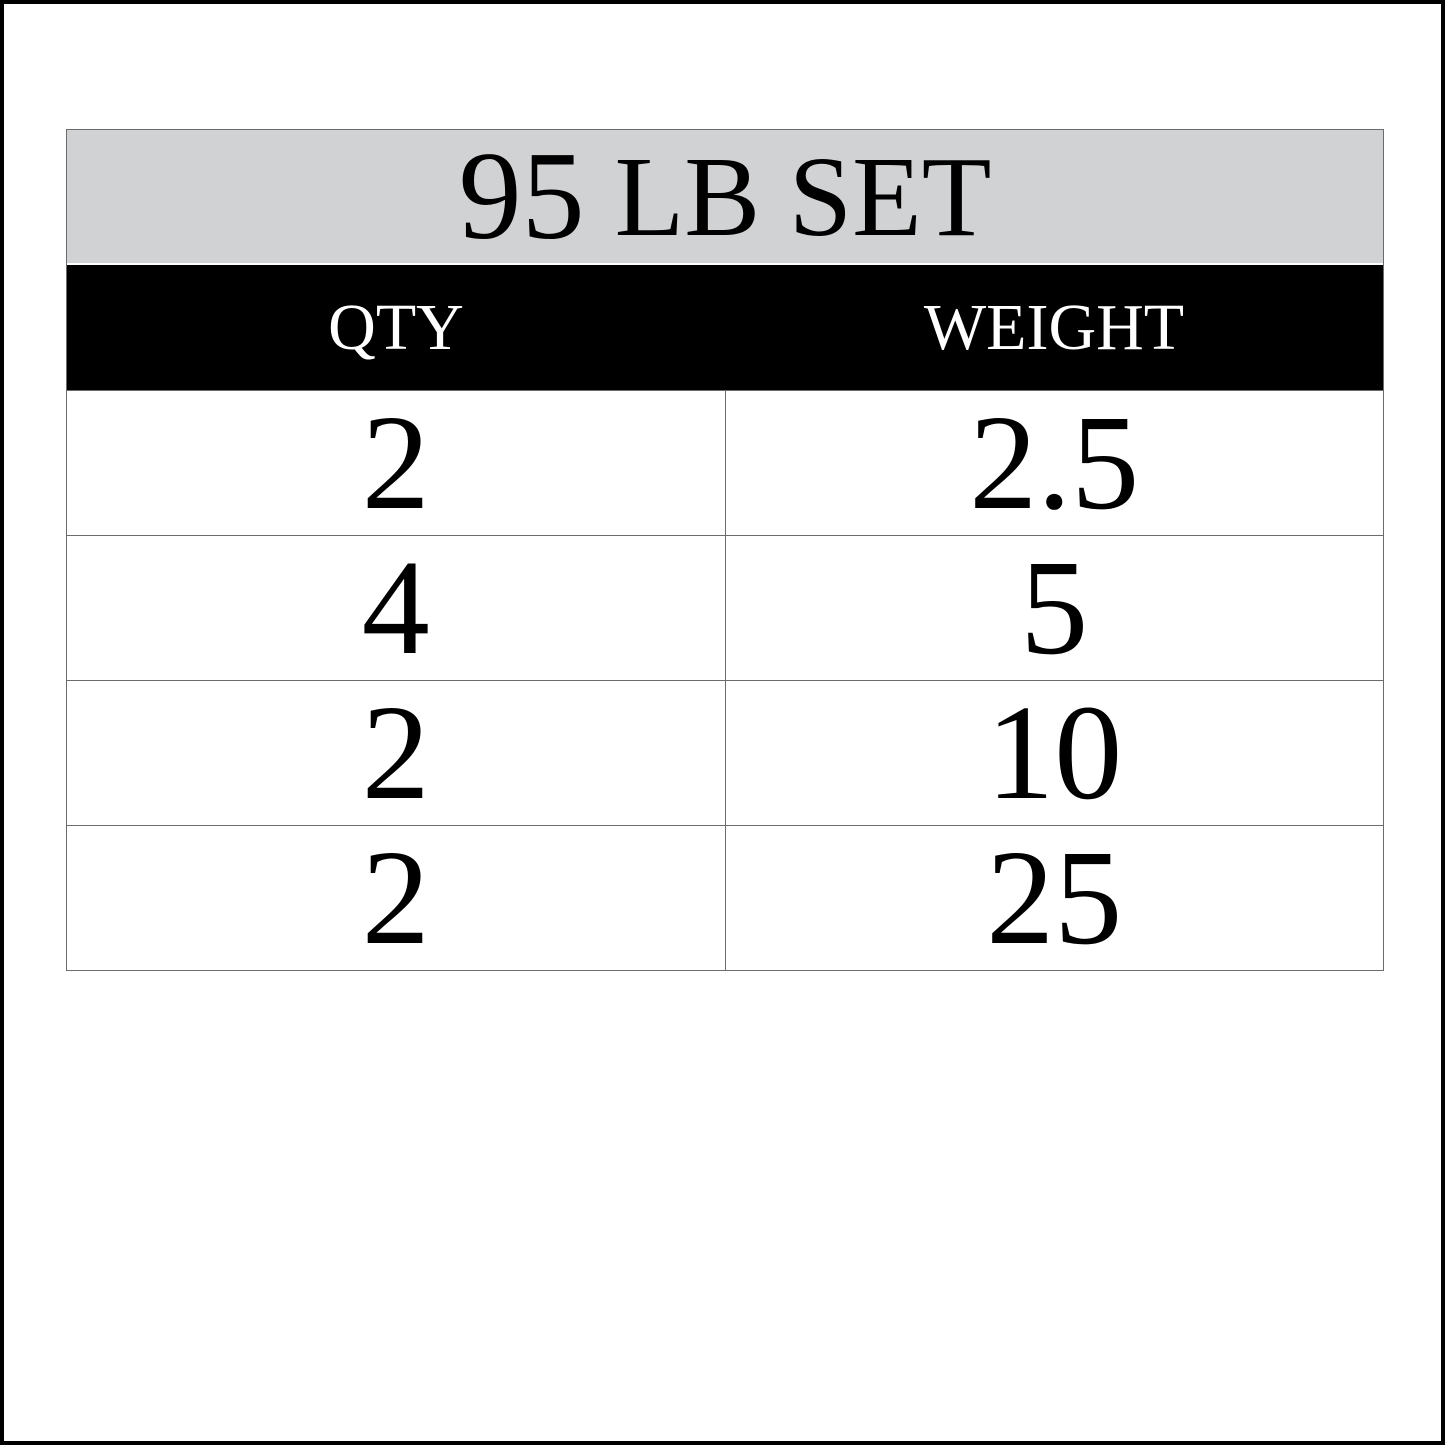 The height and width of the screenshot is (1445, 1445). I want to click on weight-cell: 2.5, so click(1054, 463).